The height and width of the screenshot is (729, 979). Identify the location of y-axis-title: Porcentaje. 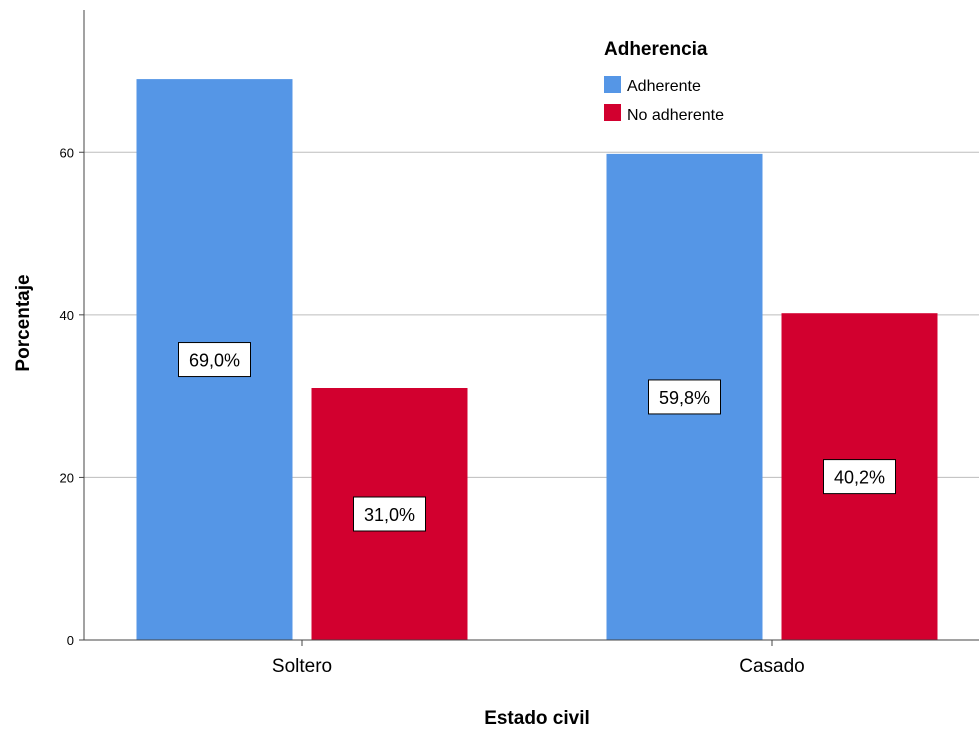
(23, 322).